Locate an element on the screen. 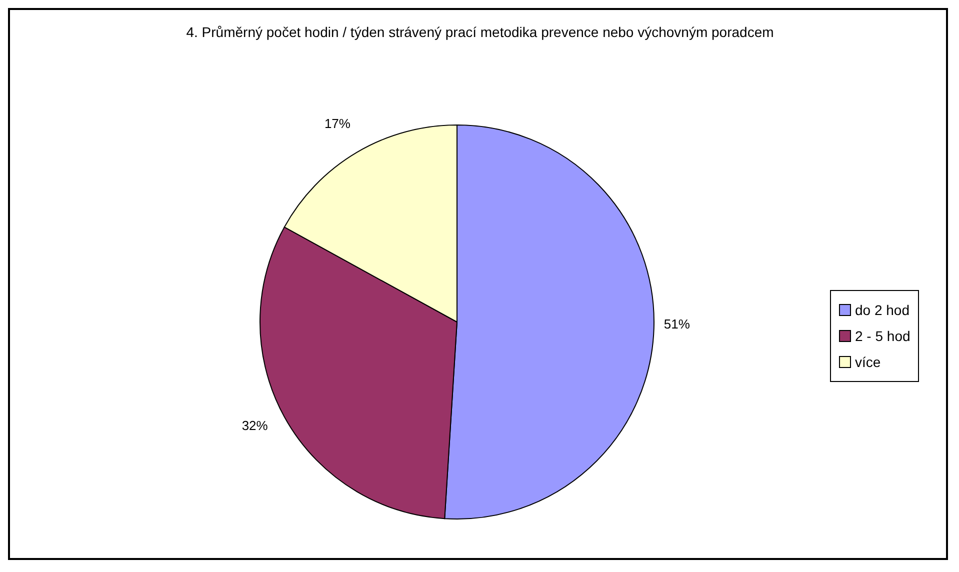 The width and height of the screenshot is (959, 572). data-label: 32% is located at coordinates (255, 425).